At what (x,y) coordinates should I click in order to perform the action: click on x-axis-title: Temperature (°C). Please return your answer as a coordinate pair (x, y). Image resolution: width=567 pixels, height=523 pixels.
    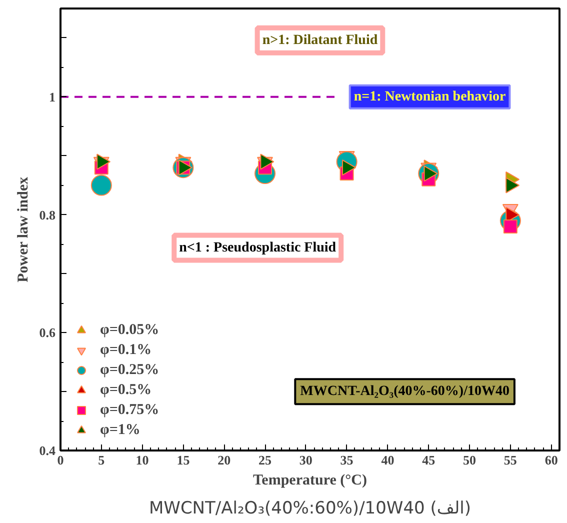
    Looking at the image, I should click on (310, 480).